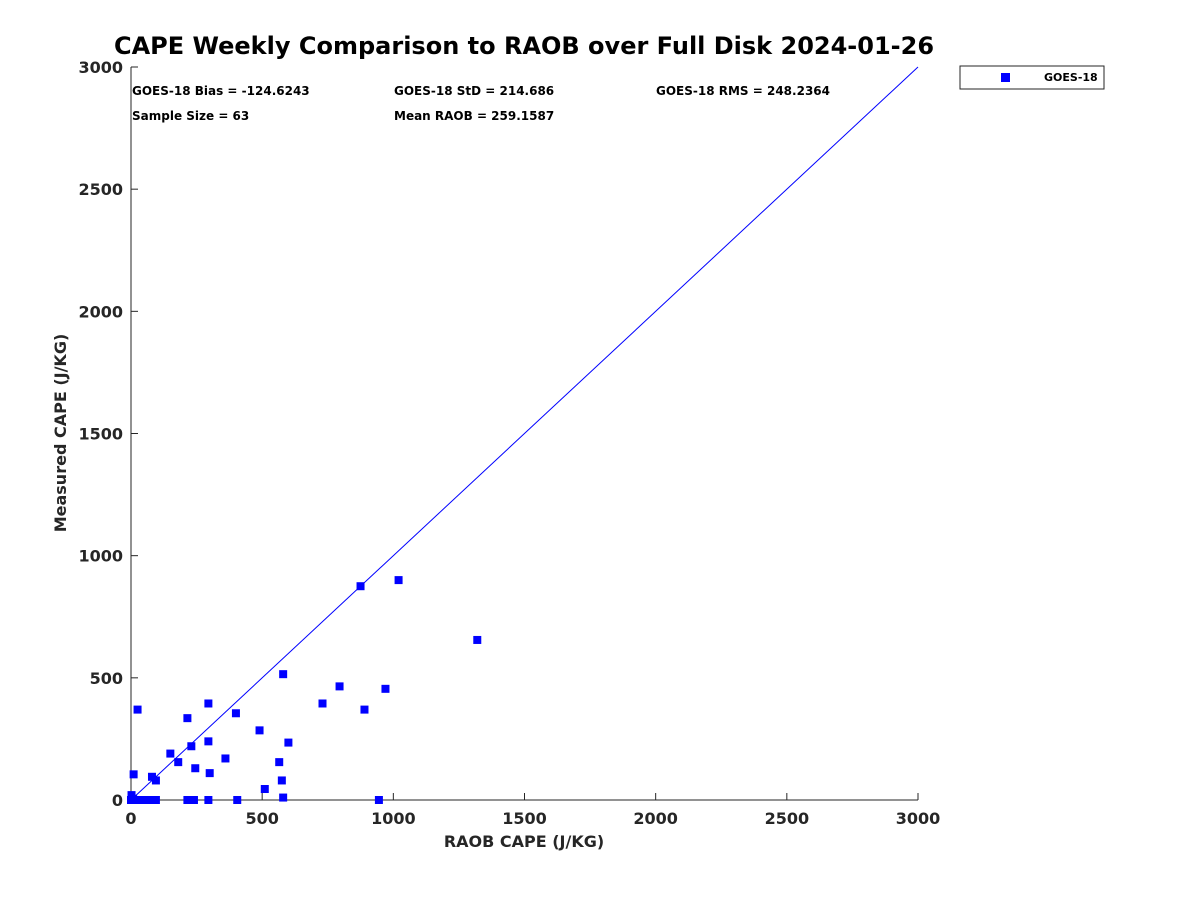  I want to click on x-tick-label: 0, so click(130, 818).